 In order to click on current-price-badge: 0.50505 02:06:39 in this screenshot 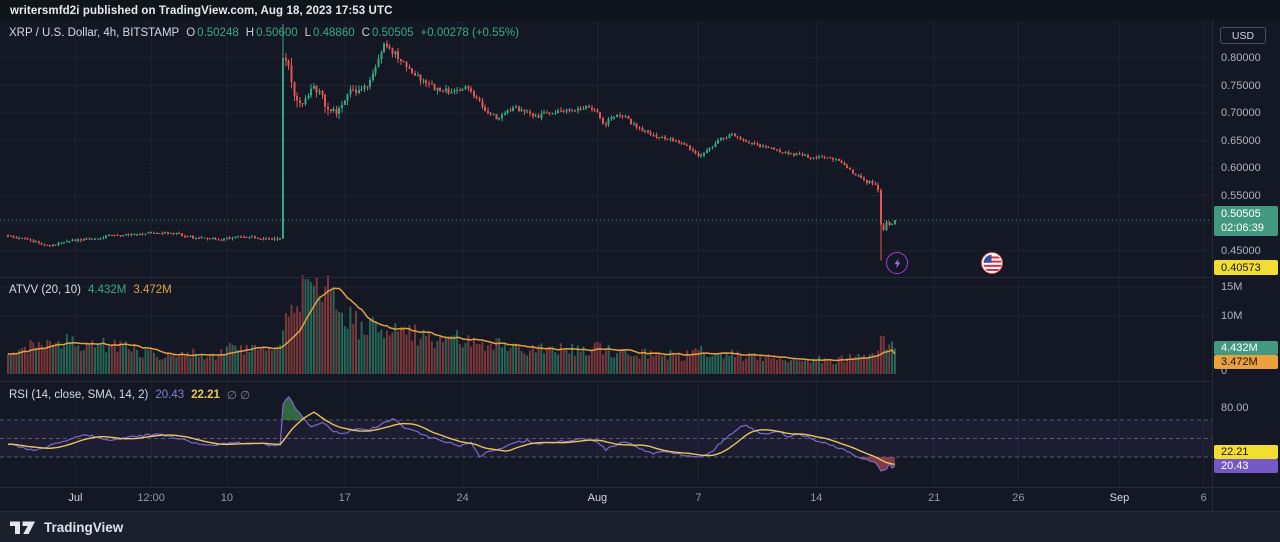, I will do `click(1246, 221)`.